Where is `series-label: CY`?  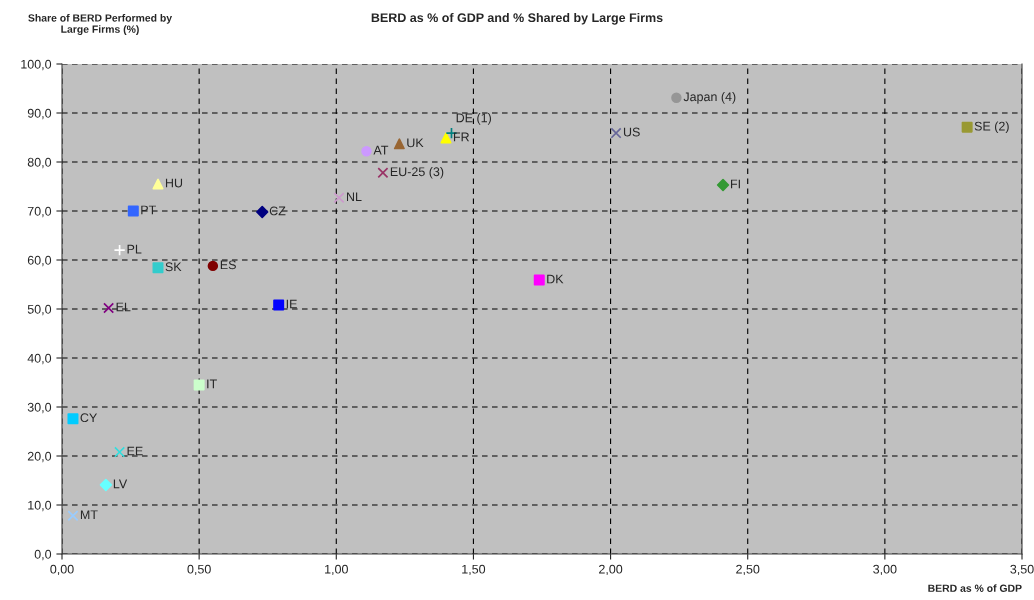
series-label: CY is located at coordinates (89, 418).